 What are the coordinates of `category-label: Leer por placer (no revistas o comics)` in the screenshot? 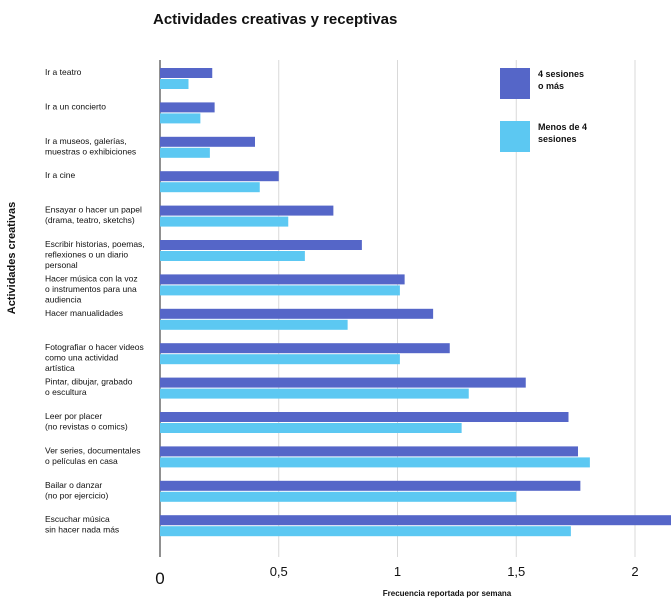 It's located at (86, 421).